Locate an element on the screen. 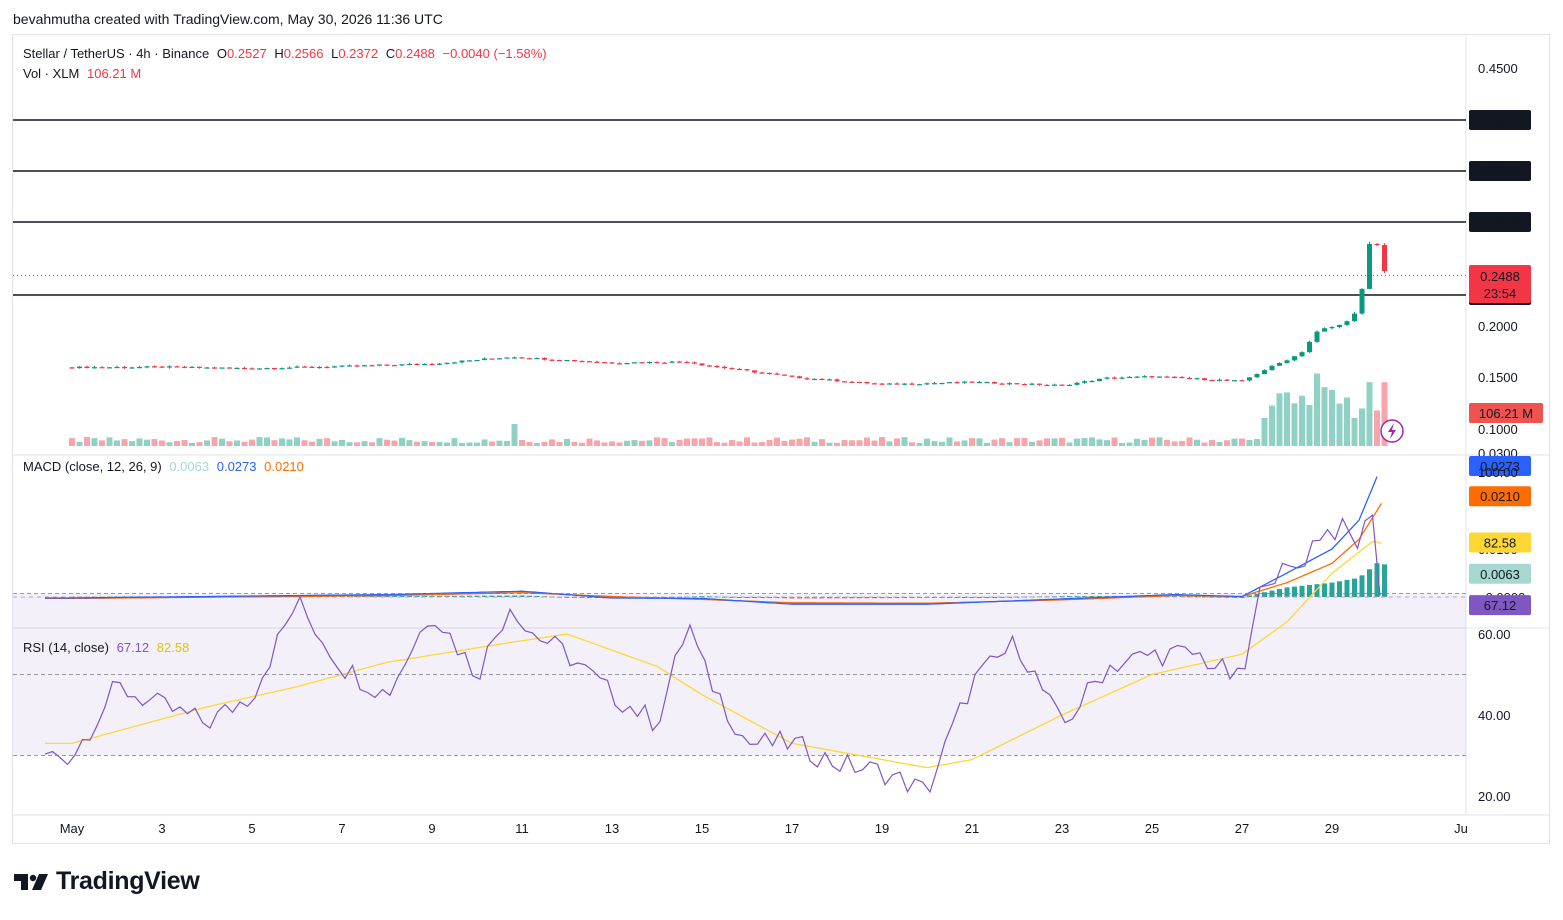 The height and width of the screenshot is (920, 1563). macd-signal-value: 0.0210 is located at coordinates (284, 466).